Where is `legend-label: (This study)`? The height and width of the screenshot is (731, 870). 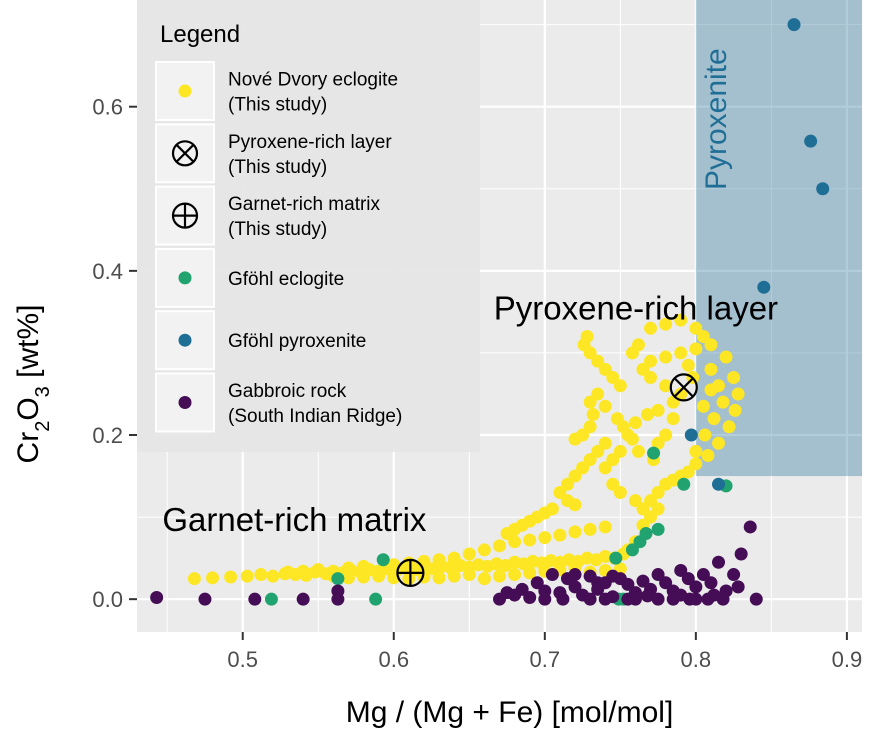
legend-label: (This study) is located at coordinates (277, 105).